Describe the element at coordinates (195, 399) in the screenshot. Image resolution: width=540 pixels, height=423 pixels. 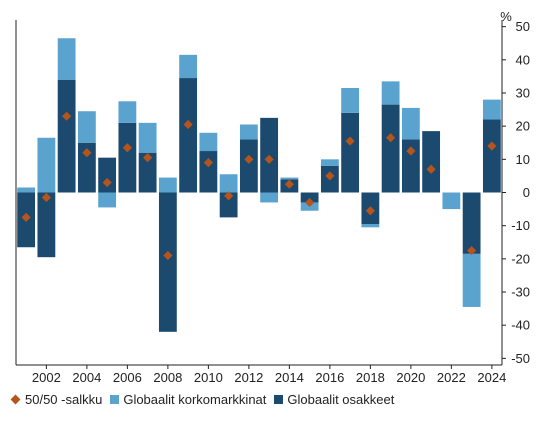
I see `legend-label-bonds: Globaalit korkomarkkinat` at that location.